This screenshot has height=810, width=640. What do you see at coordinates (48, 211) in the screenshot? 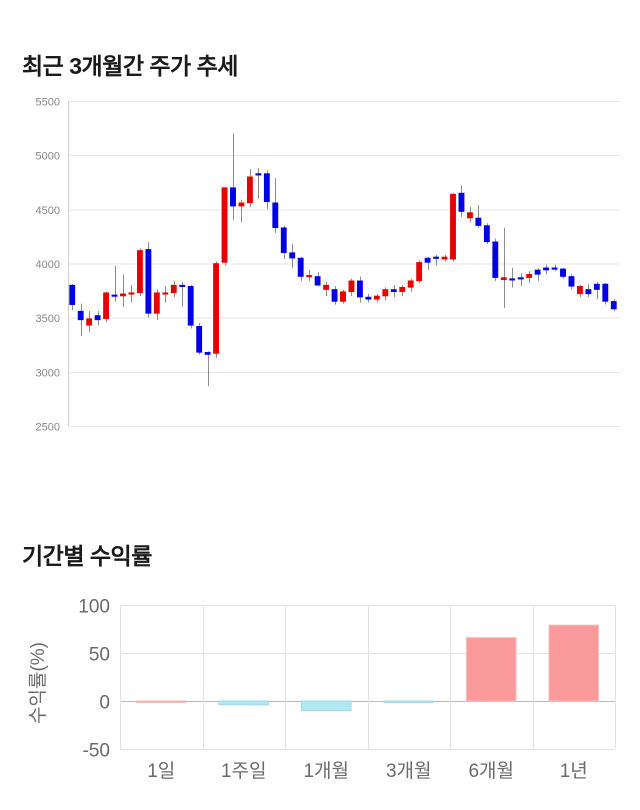
I see `candle-y-tick-label: 4500` at bounding box center [48, 211].